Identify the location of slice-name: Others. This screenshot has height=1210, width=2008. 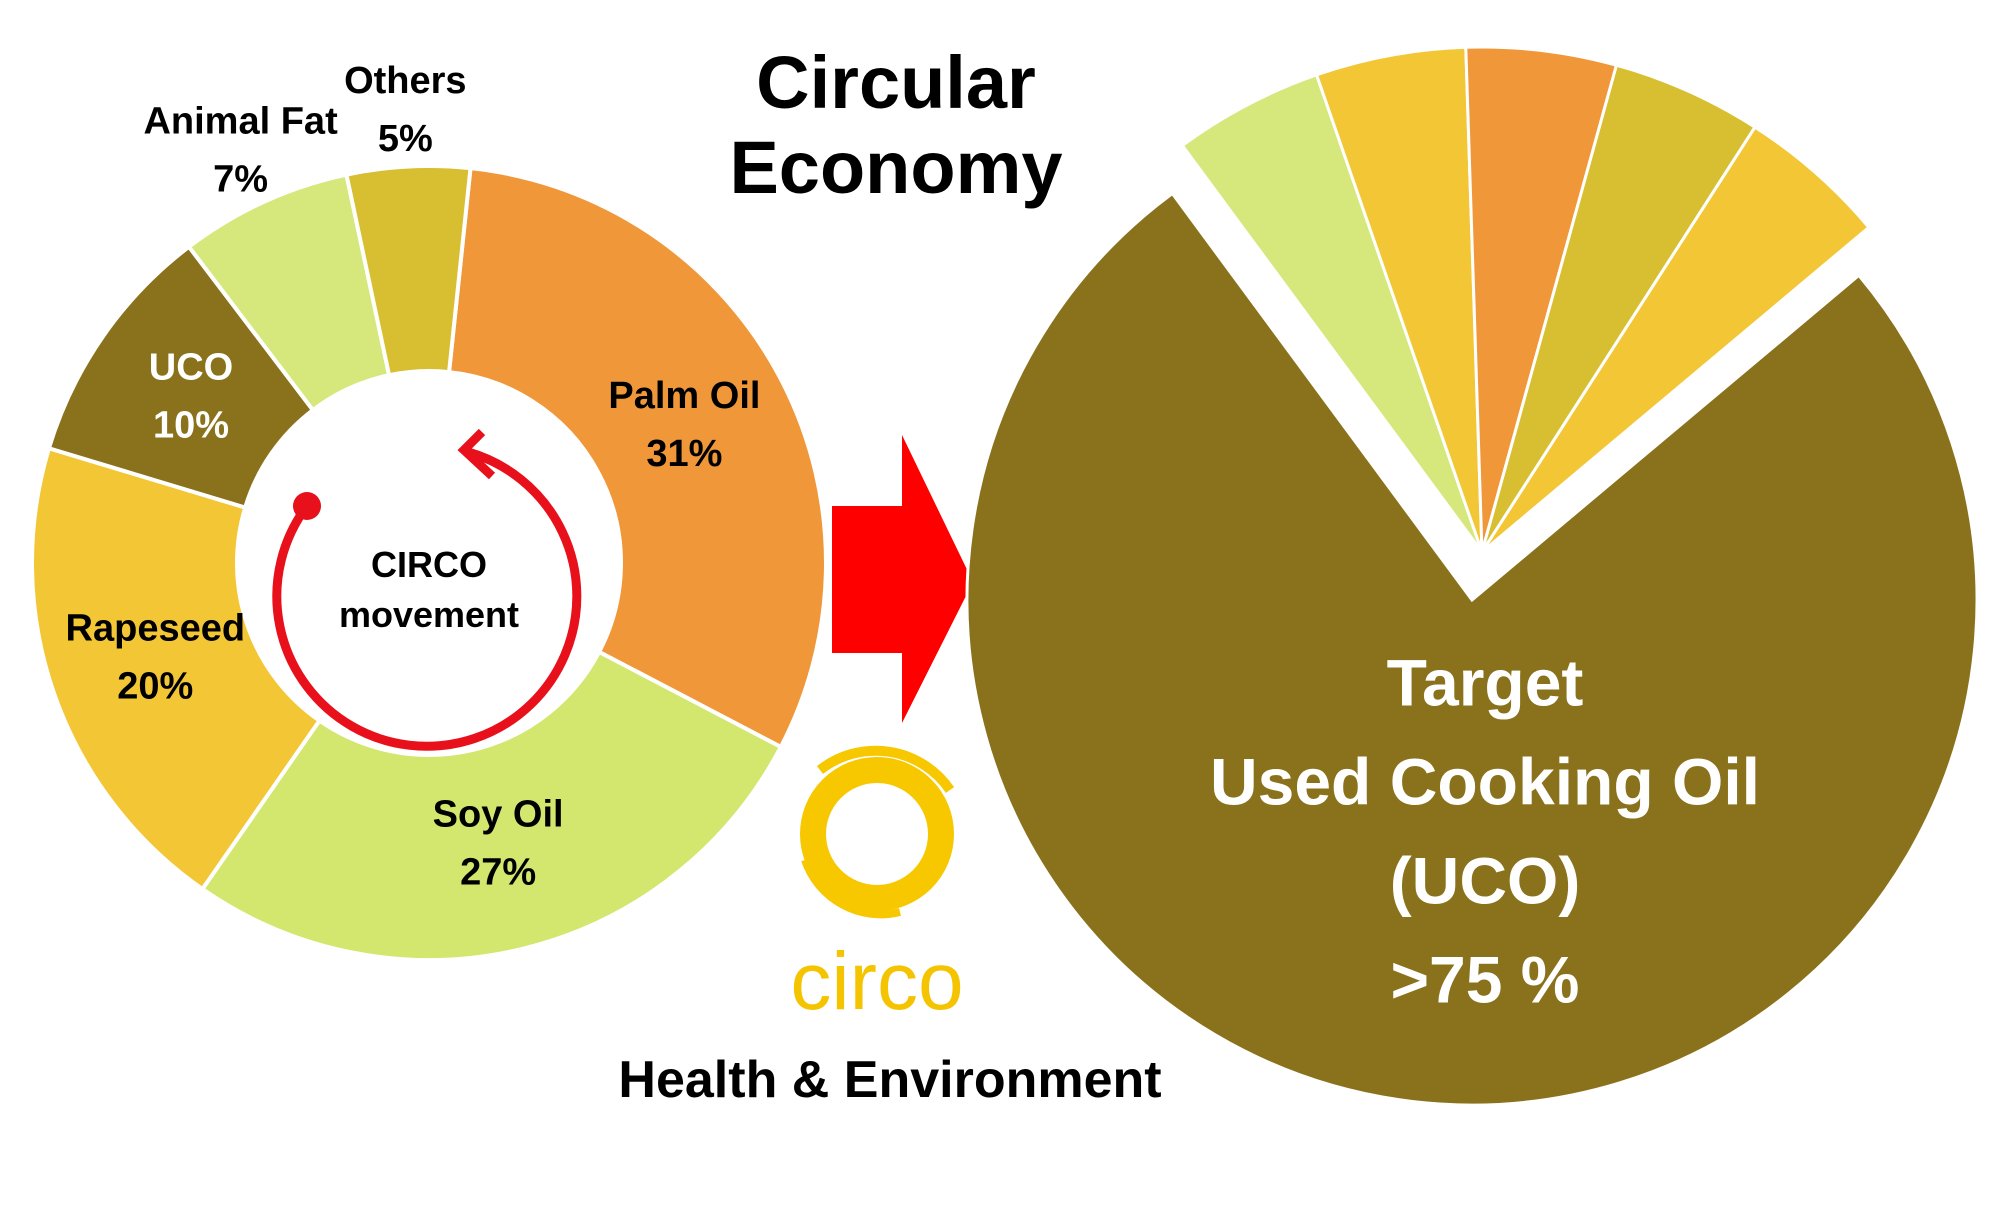
(405, 81).